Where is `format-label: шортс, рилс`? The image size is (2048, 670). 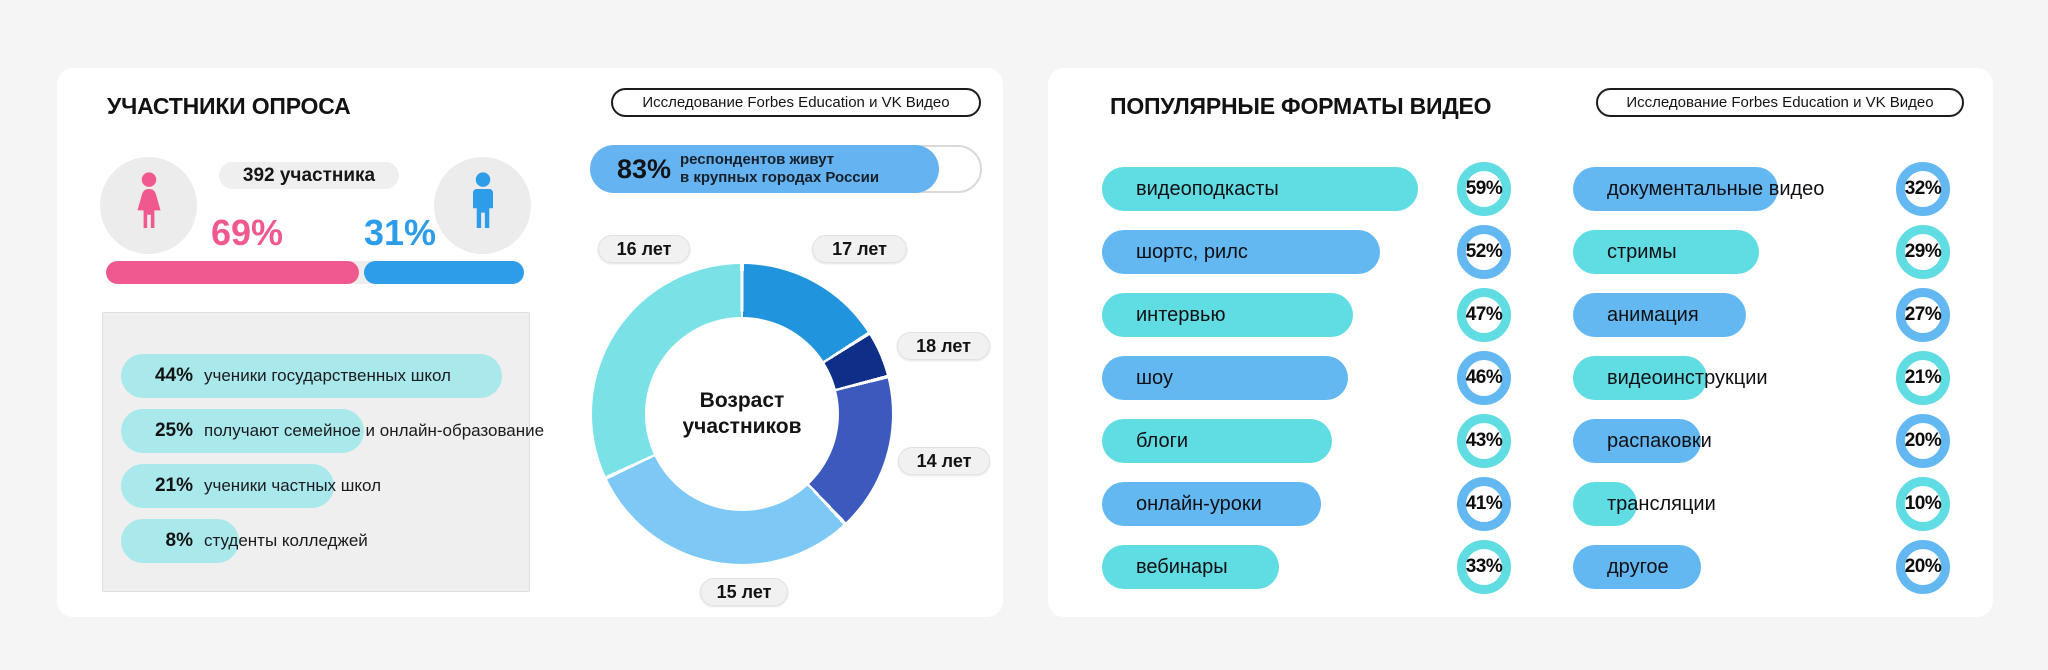 format-label: шортс, рилс is located at coordinates (1192, 251).